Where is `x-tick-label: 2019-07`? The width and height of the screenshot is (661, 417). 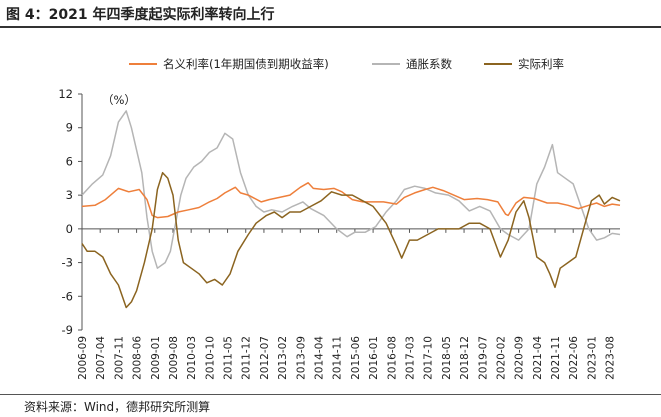
x-tick-label: 2019-07 is located at coordinates (483, 358).